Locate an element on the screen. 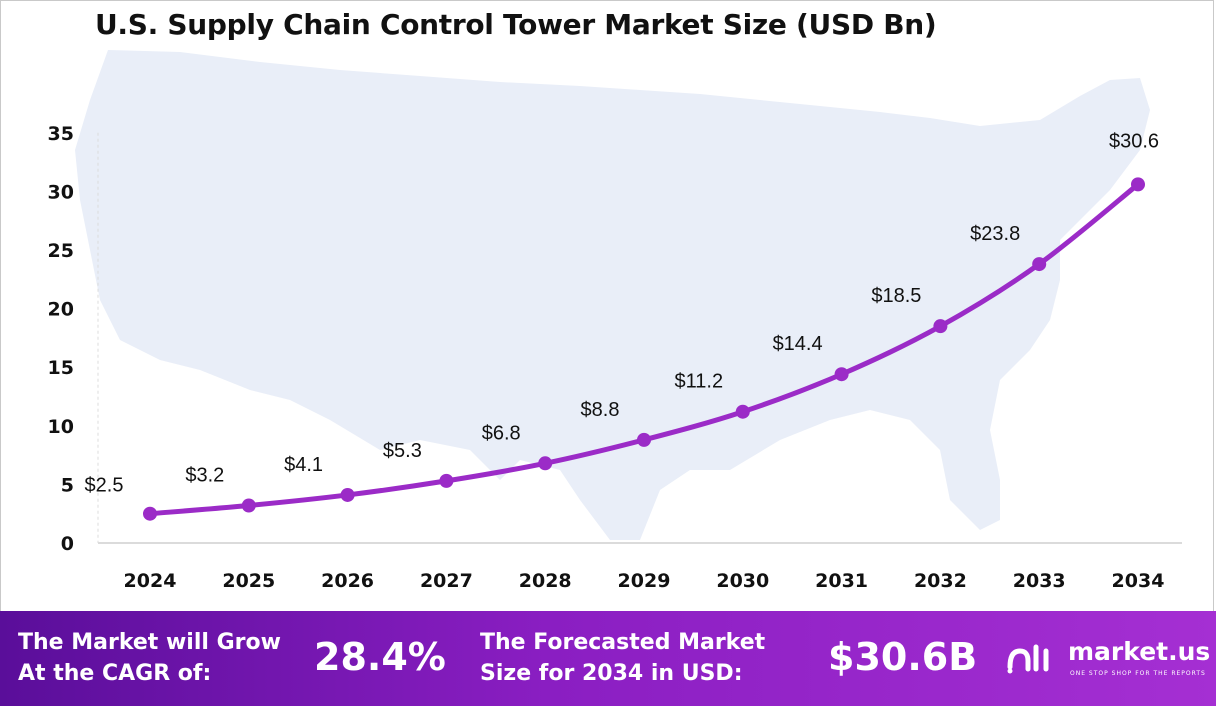 The height and width of the screenshot is (706, 1216). x-tick-label: 2027 is located at coordinates (446, 581).